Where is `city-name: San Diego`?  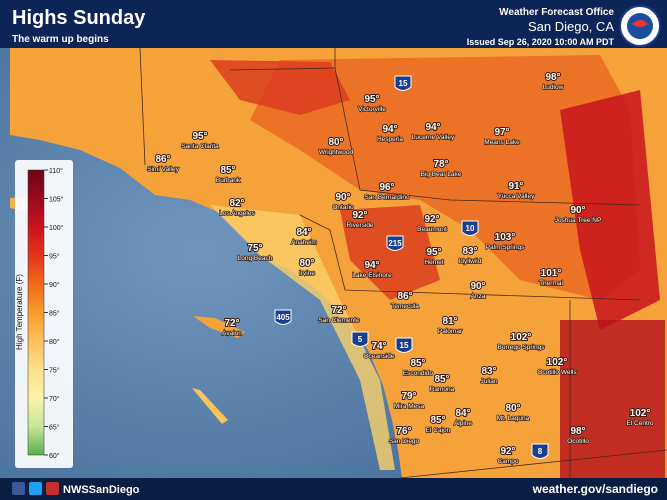 city-name: San Diego is located at coordinates (404, 441).